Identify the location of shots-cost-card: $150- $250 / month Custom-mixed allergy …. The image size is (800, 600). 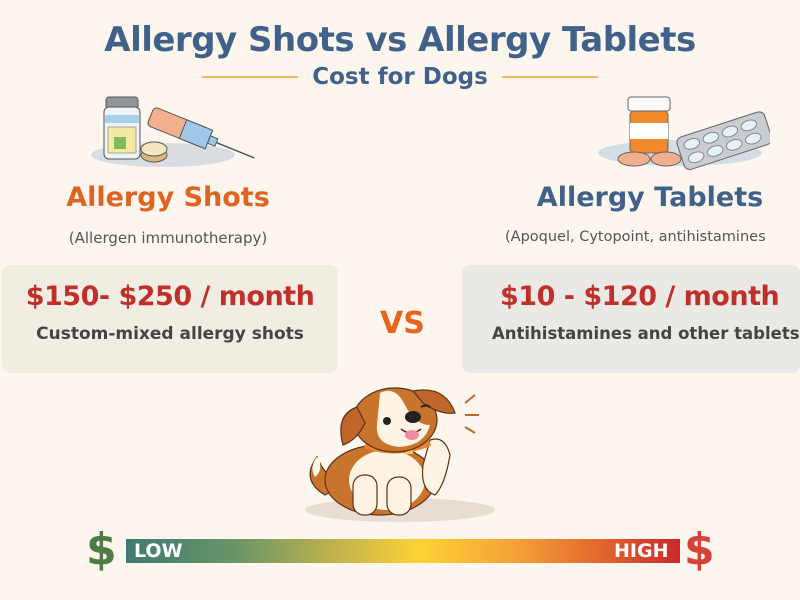
(170, 319).